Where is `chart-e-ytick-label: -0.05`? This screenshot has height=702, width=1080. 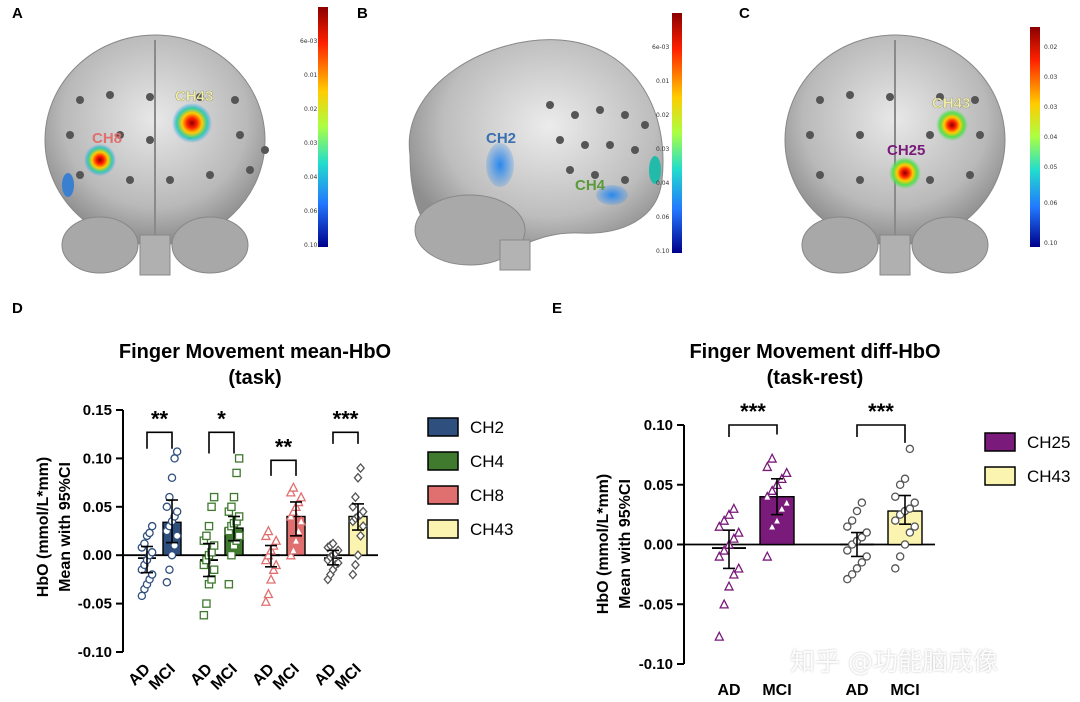 chart-e-ytick-label: -0.05 is located at coordinates (656, 604).